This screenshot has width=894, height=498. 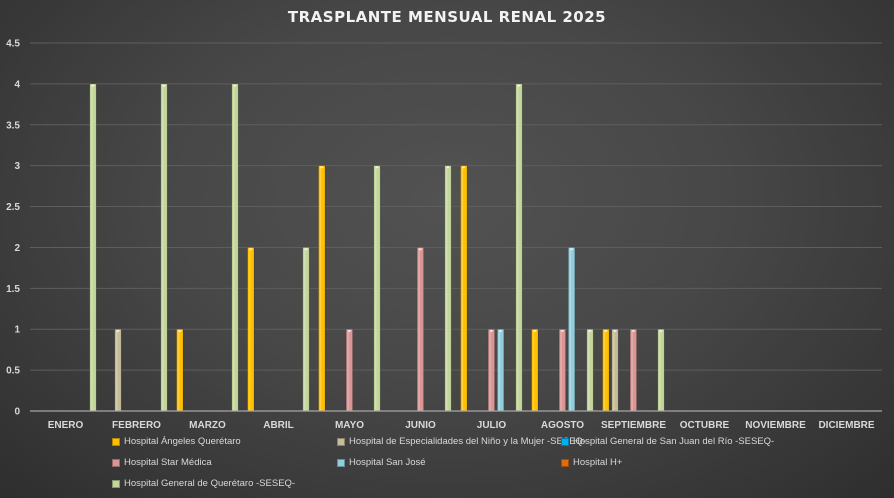 I want to click on x-tick-label: JUNIO, so click(x=420, y=425).